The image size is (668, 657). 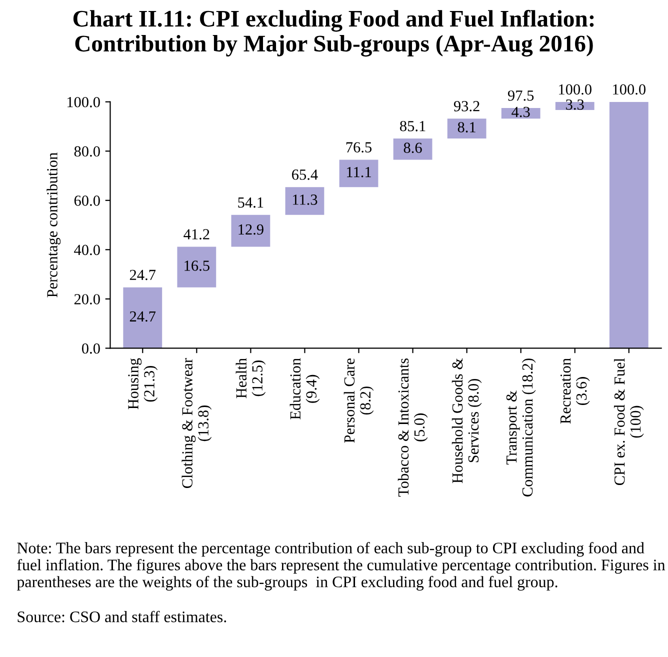 I want to click on x-tick-label: Recreation (3.6), so click(x=575, y=391).